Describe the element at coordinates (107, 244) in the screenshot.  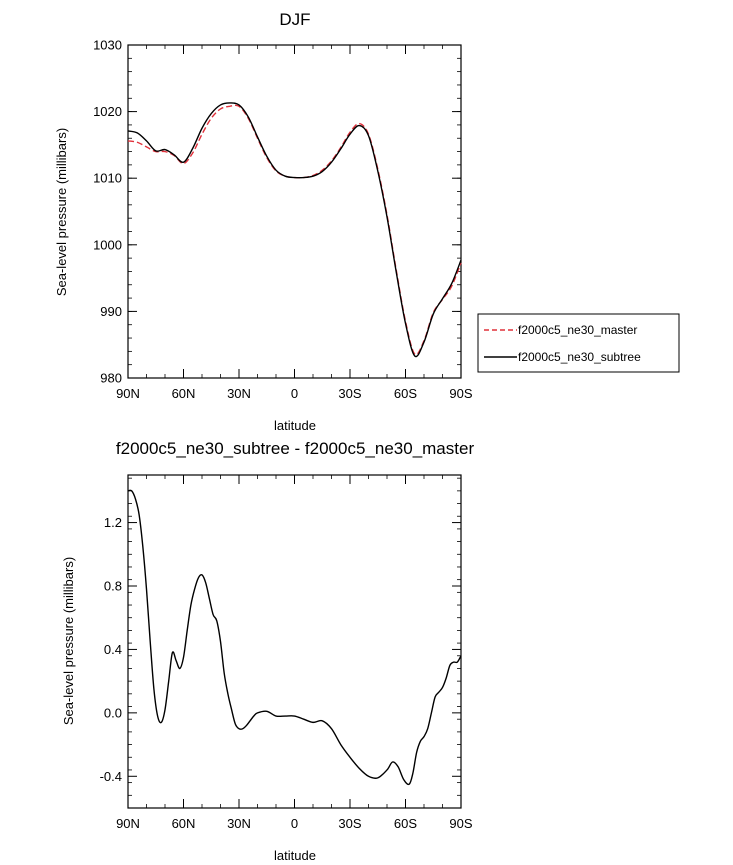
I see `top-ytick-label: 1000` at that location.